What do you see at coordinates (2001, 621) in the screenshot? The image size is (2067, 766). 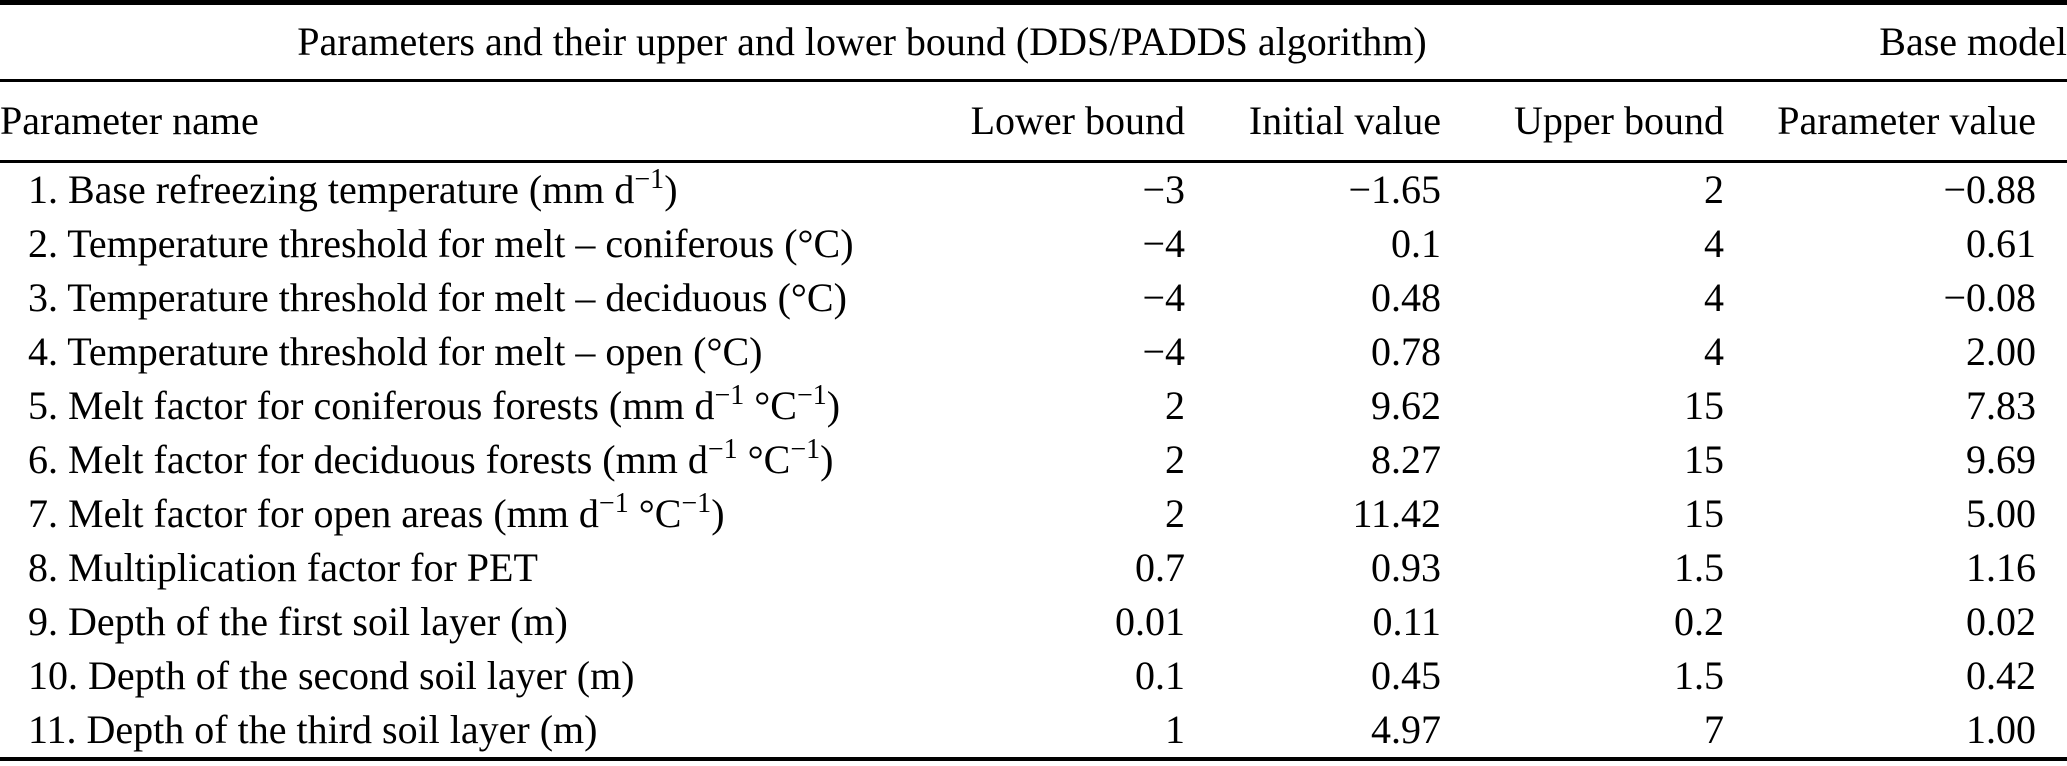 I see `parameter-value-cell: 0.02` at bounding box center [2001, 621].